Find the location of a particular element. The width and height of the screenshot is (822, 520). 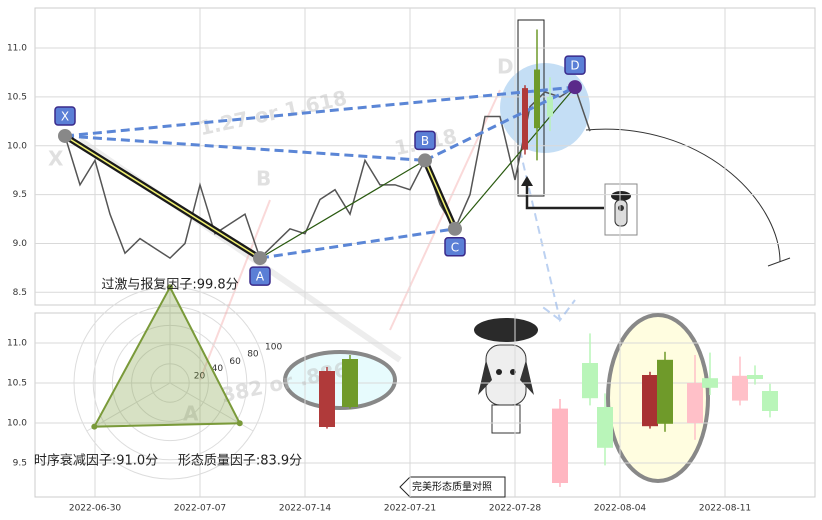

pattern-label: A is located at coordinates (260, 277).